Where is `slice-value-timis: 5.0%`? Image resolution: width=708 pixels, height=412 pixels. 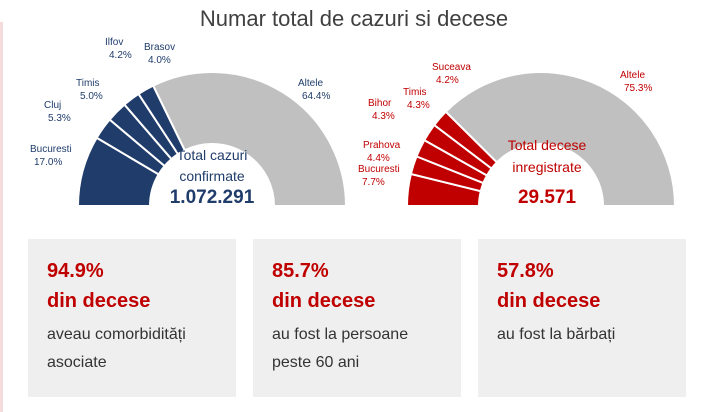 slice-value-timis: 5.0% is located at coordinates (91, 96).